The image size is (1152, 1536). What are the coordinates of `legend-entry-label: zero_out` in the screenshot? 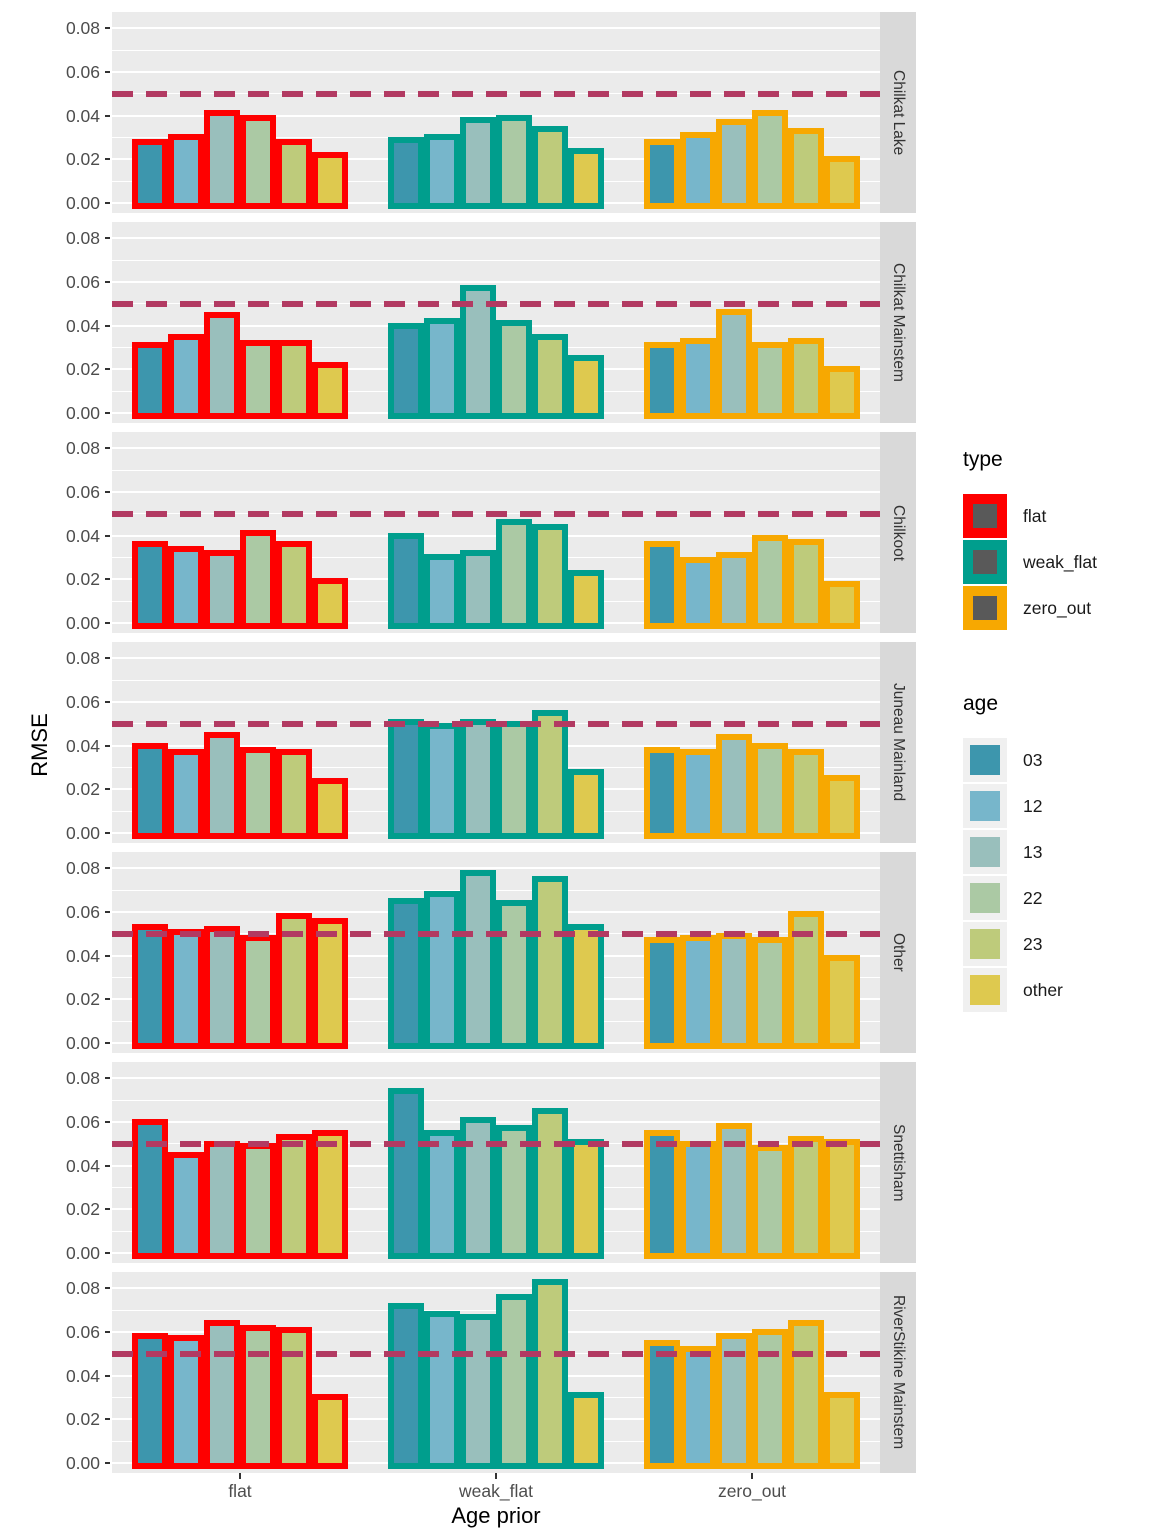 It's located at (1057, 607).